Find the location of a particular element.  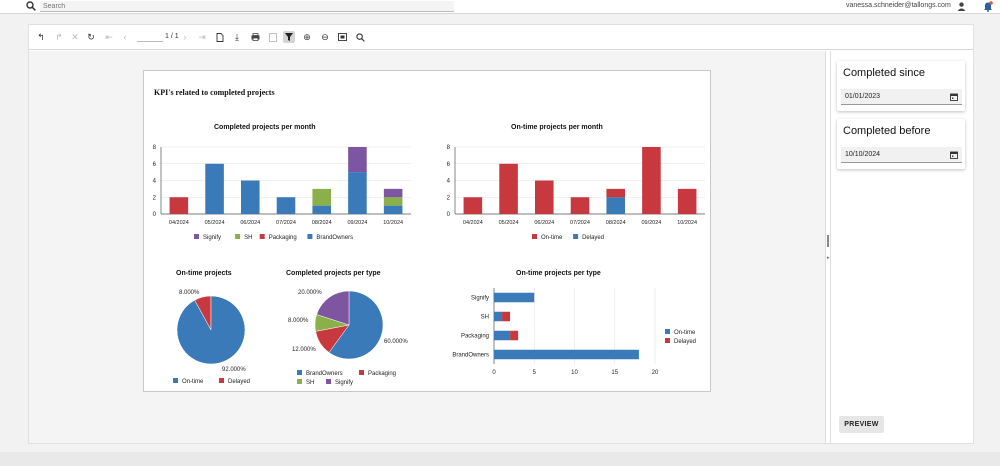

back-icon: ↰ is located at coordinates (41, 36).